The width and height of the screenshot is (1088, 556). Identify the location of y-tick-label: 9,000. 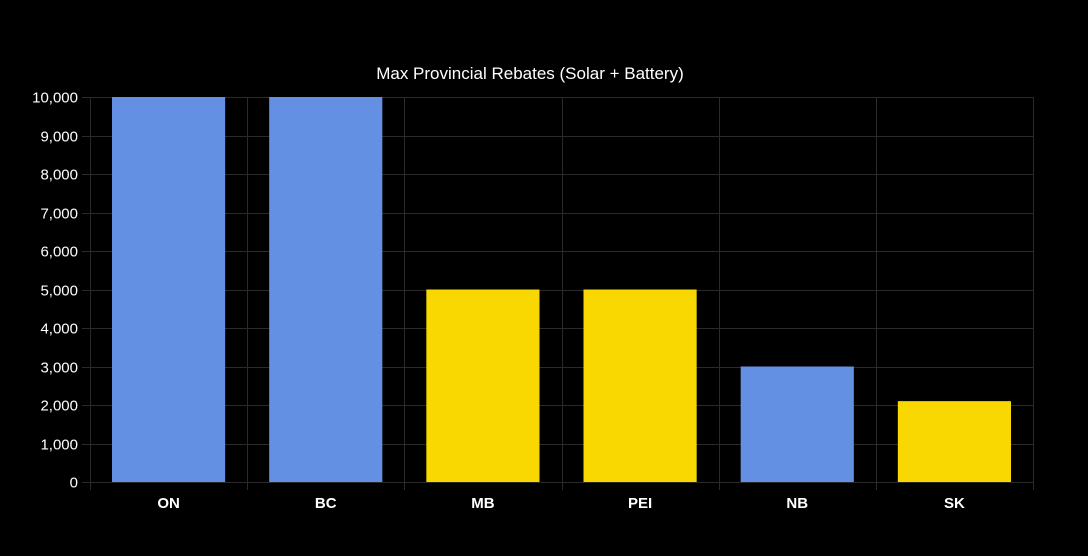
(59, 137).